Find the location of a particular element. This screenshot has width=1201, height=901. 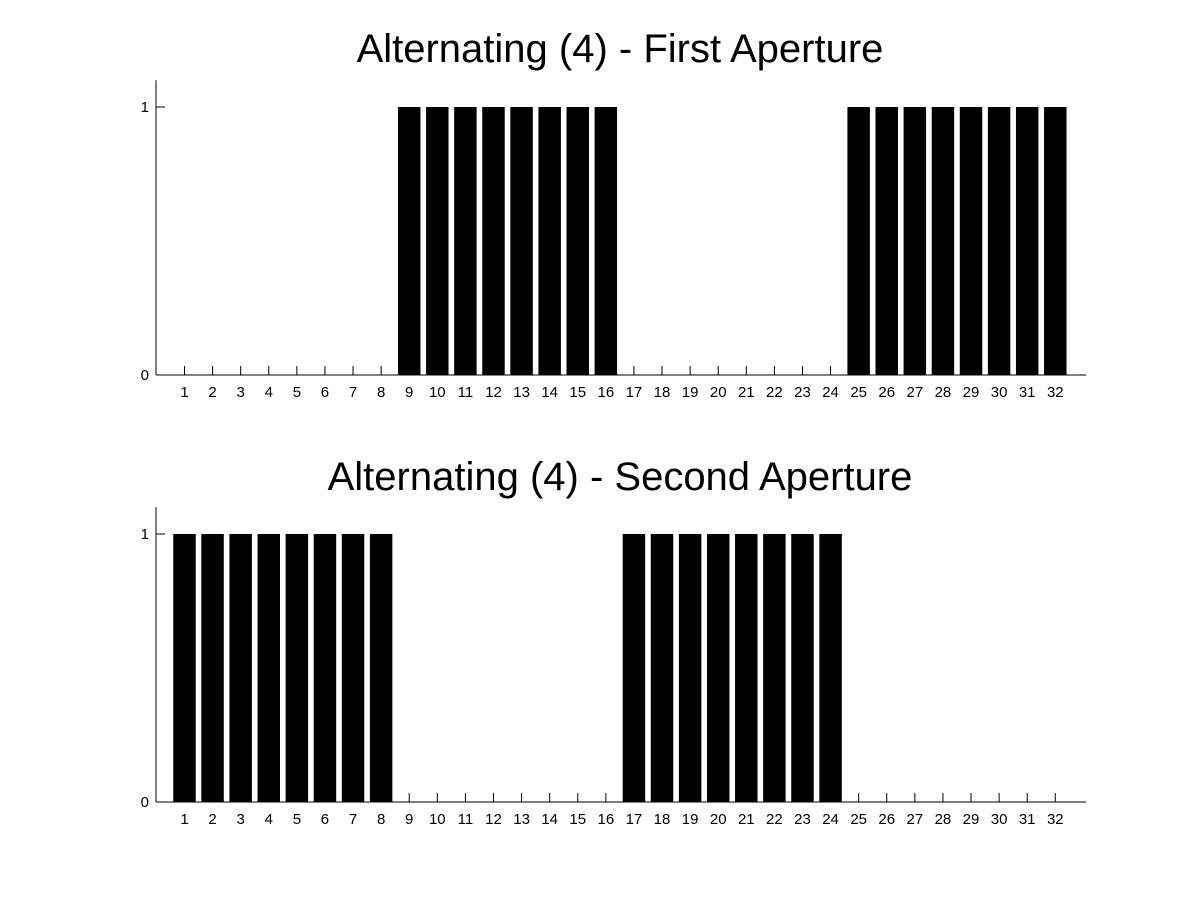

x-tick-label: 26 is located at coordinates (886, 392).